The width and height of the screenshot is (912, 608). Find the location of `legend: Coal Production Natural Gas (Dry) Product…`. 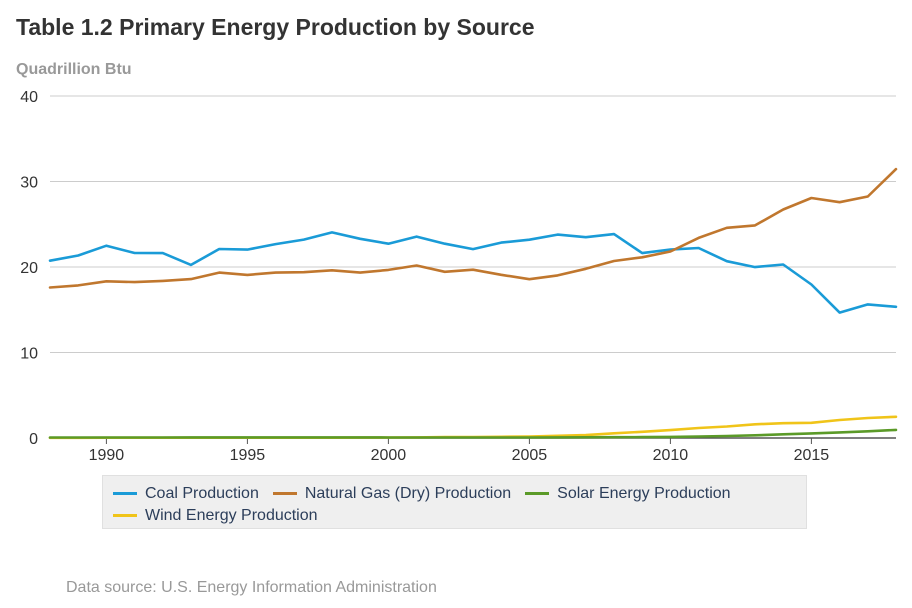

legend: Coal Production Natural Gas (Dry) Product… is located at coordinates (454, 502).